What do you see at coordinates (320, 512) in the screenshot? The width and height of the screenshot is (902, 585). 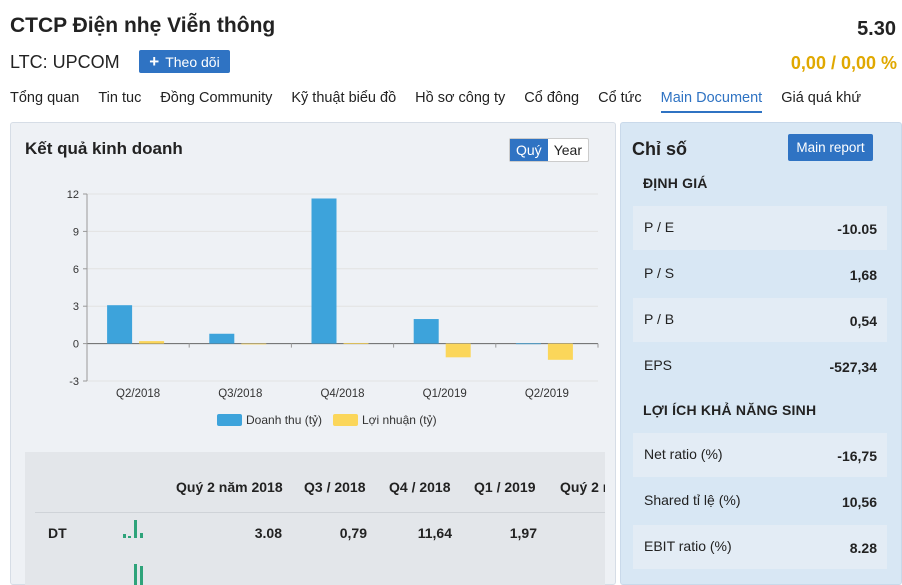 I see `header-divider` at bounding box center [320, 512].